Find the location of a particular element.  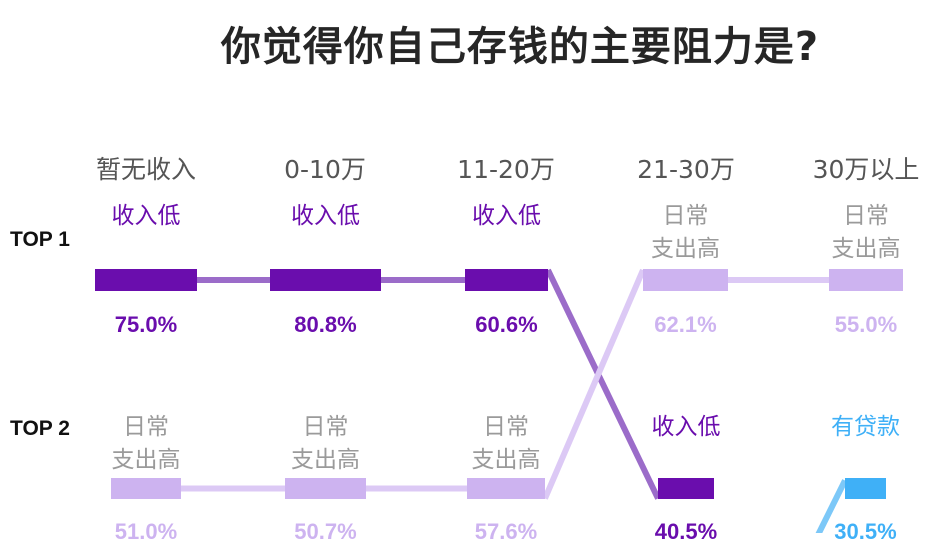

row-label-top2: TOP 2 is located at coordinates (40, 428).